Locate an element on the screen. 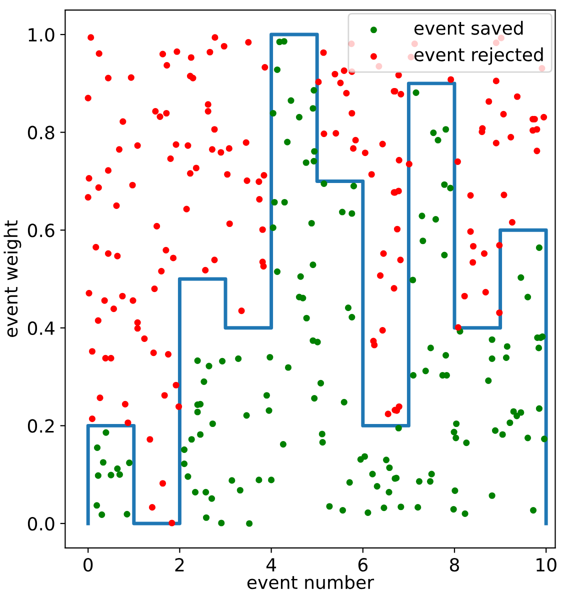 The height and width of the screenshot is (593, 562). legend-label: event rejected is located at coordinates (478, 56).